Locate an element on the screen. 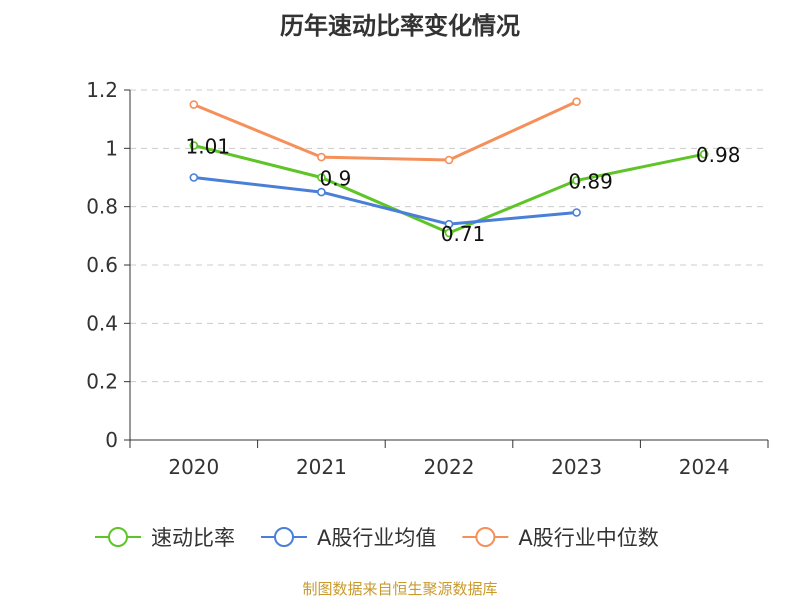 This screenshot has height=600, width=800. x-tick-label: 2023 is located at coordinates (576, 467).